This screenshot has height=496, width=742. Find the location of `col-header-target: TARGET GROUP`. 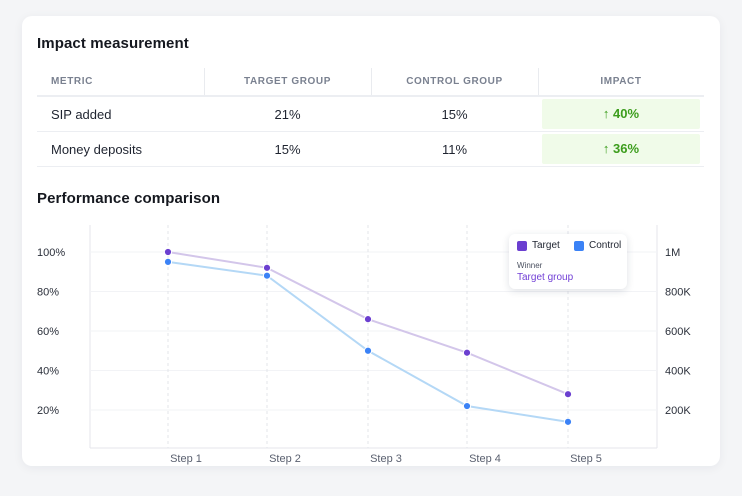

col-header-target: TARGET GROUP is located at coordinates (287, 81).